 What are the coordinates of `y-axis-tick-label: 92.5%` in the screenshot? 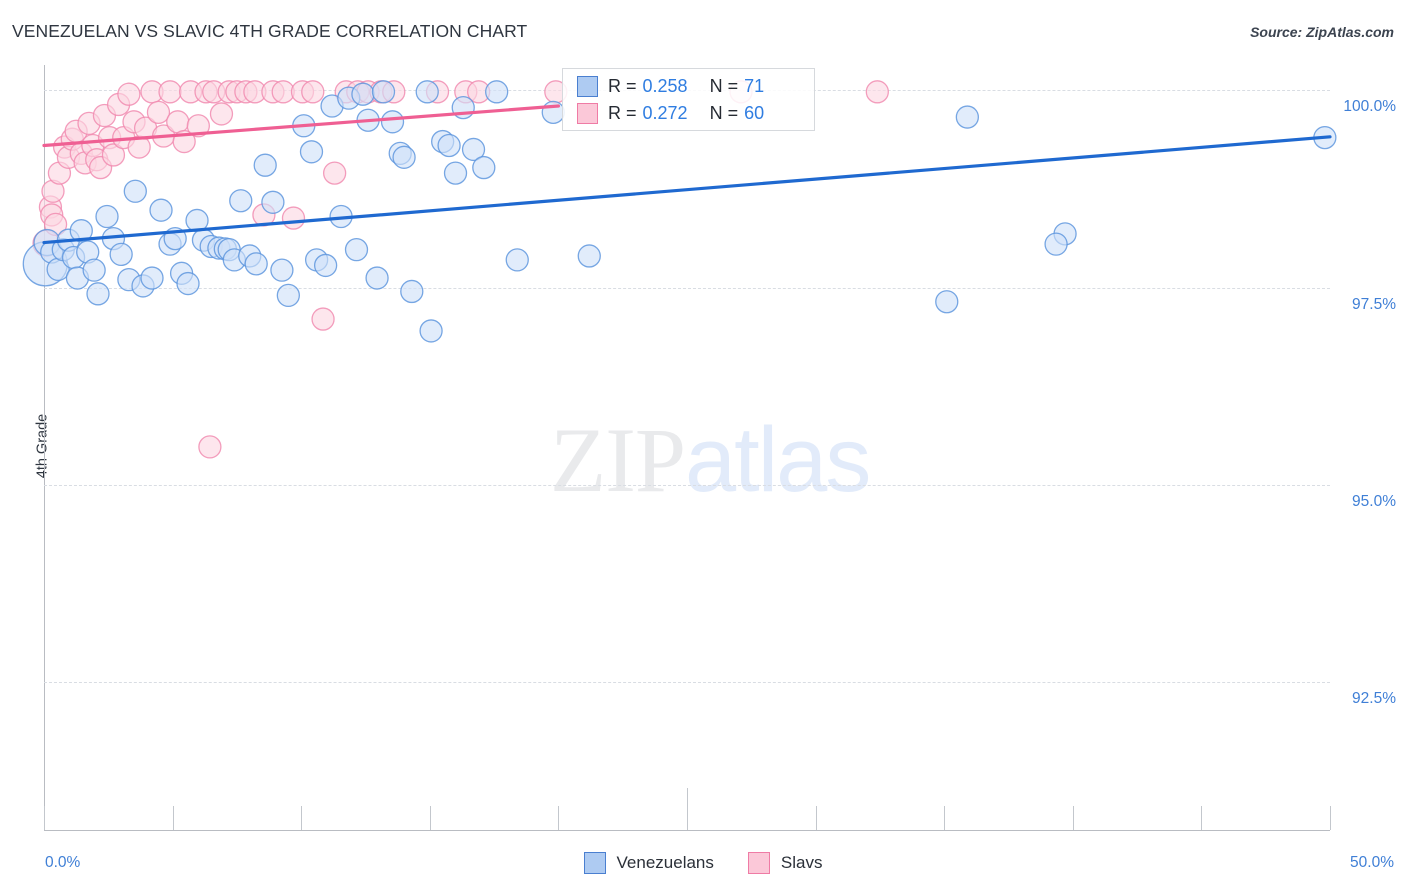 It's located at (1374, 699).